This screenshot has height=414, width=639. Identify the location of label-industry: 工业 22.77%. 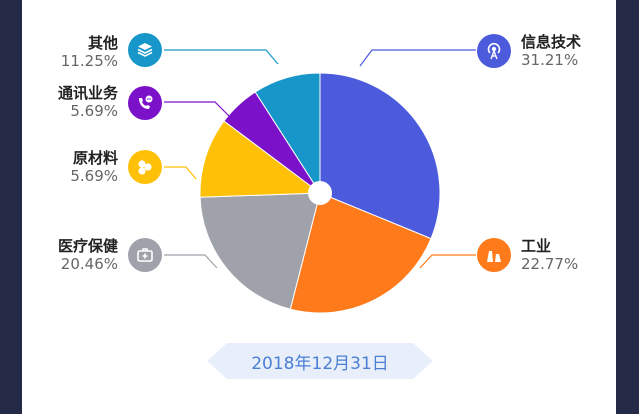
(549, 255).